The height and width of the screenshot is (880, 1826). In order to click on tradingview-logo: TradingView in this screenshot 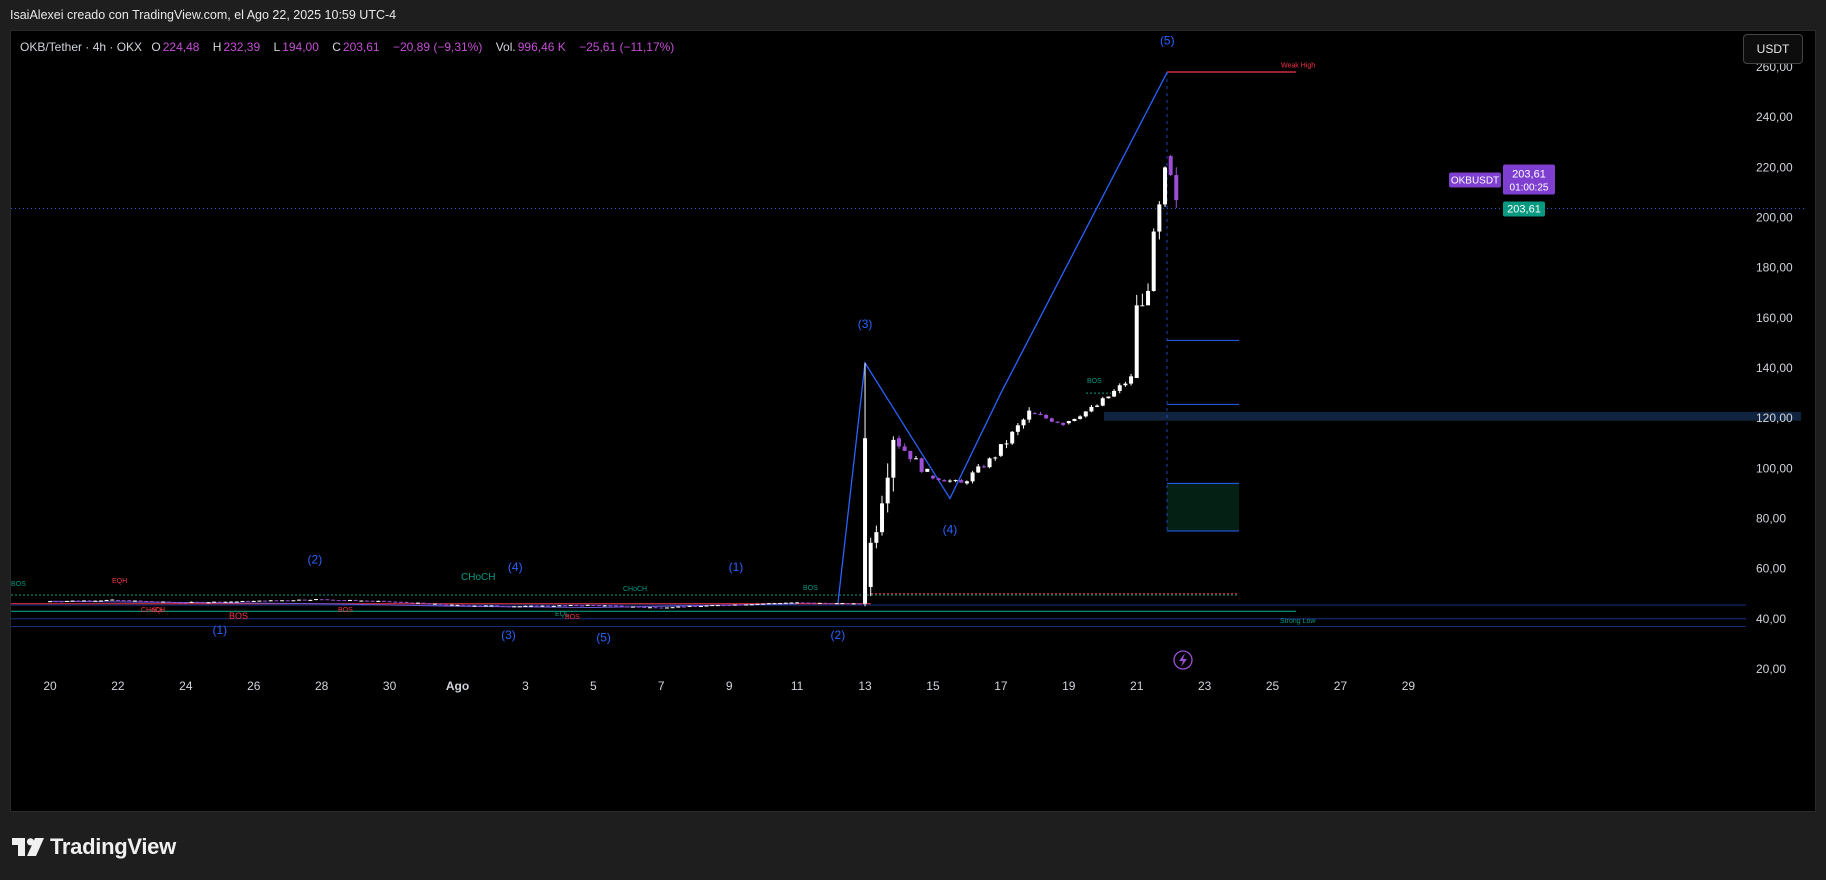, I will do `click(94, 847)`.